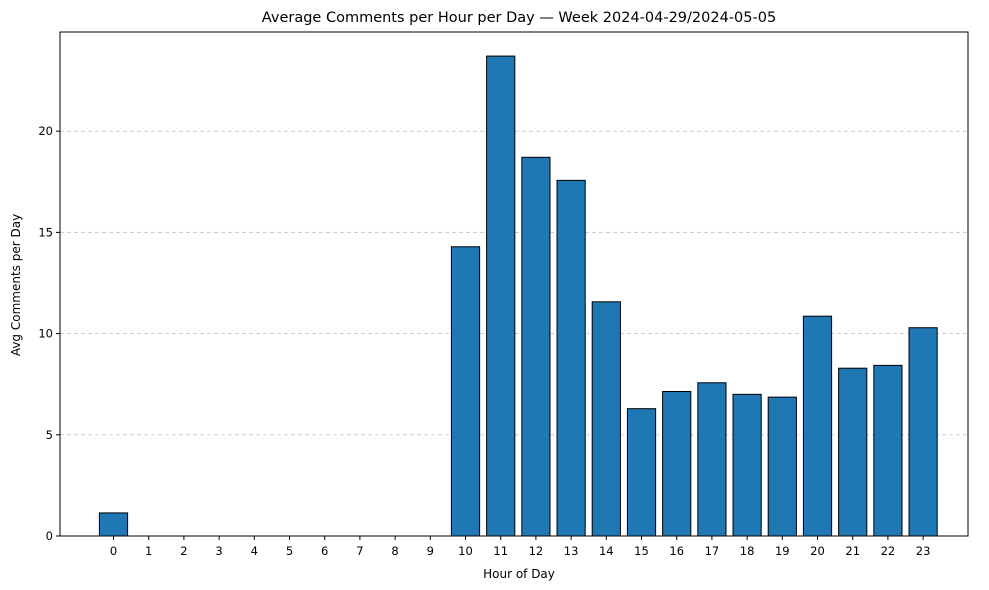 Image resolution: width=989 pixels, height=590 pixels. I want to click on x-axis-label: Hour of Day, so click(519, 574).